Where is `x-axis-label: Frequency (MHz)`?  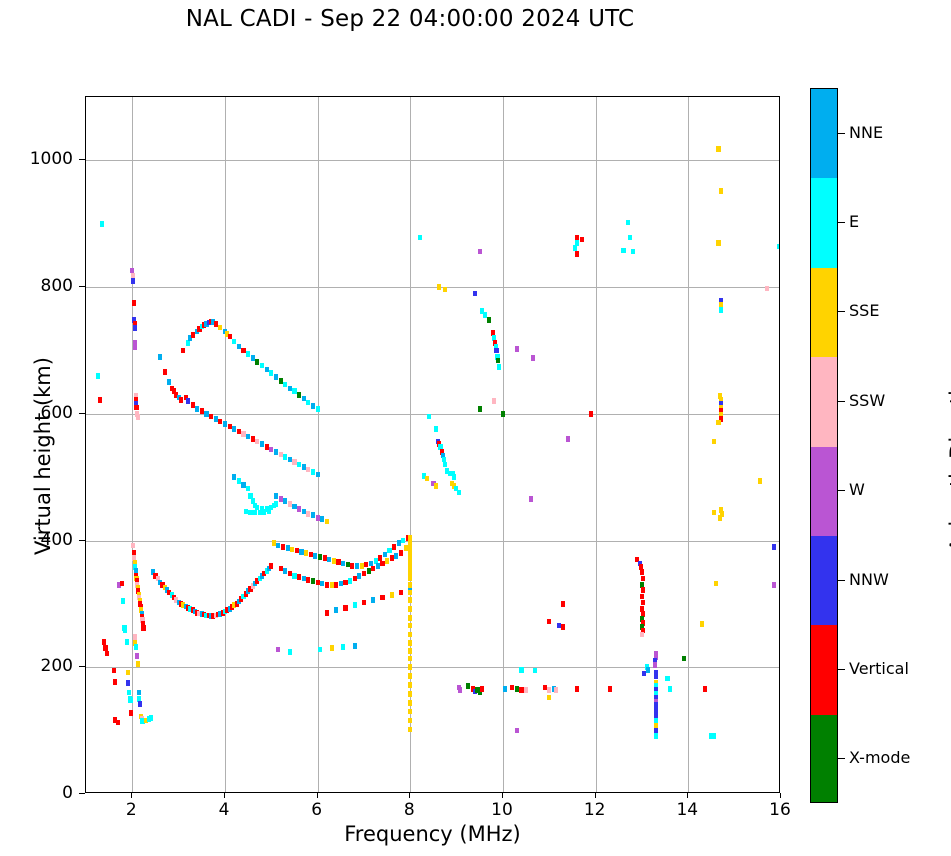 x-axis-label: Frequency (MHz) is located at coordinates (432, 834).